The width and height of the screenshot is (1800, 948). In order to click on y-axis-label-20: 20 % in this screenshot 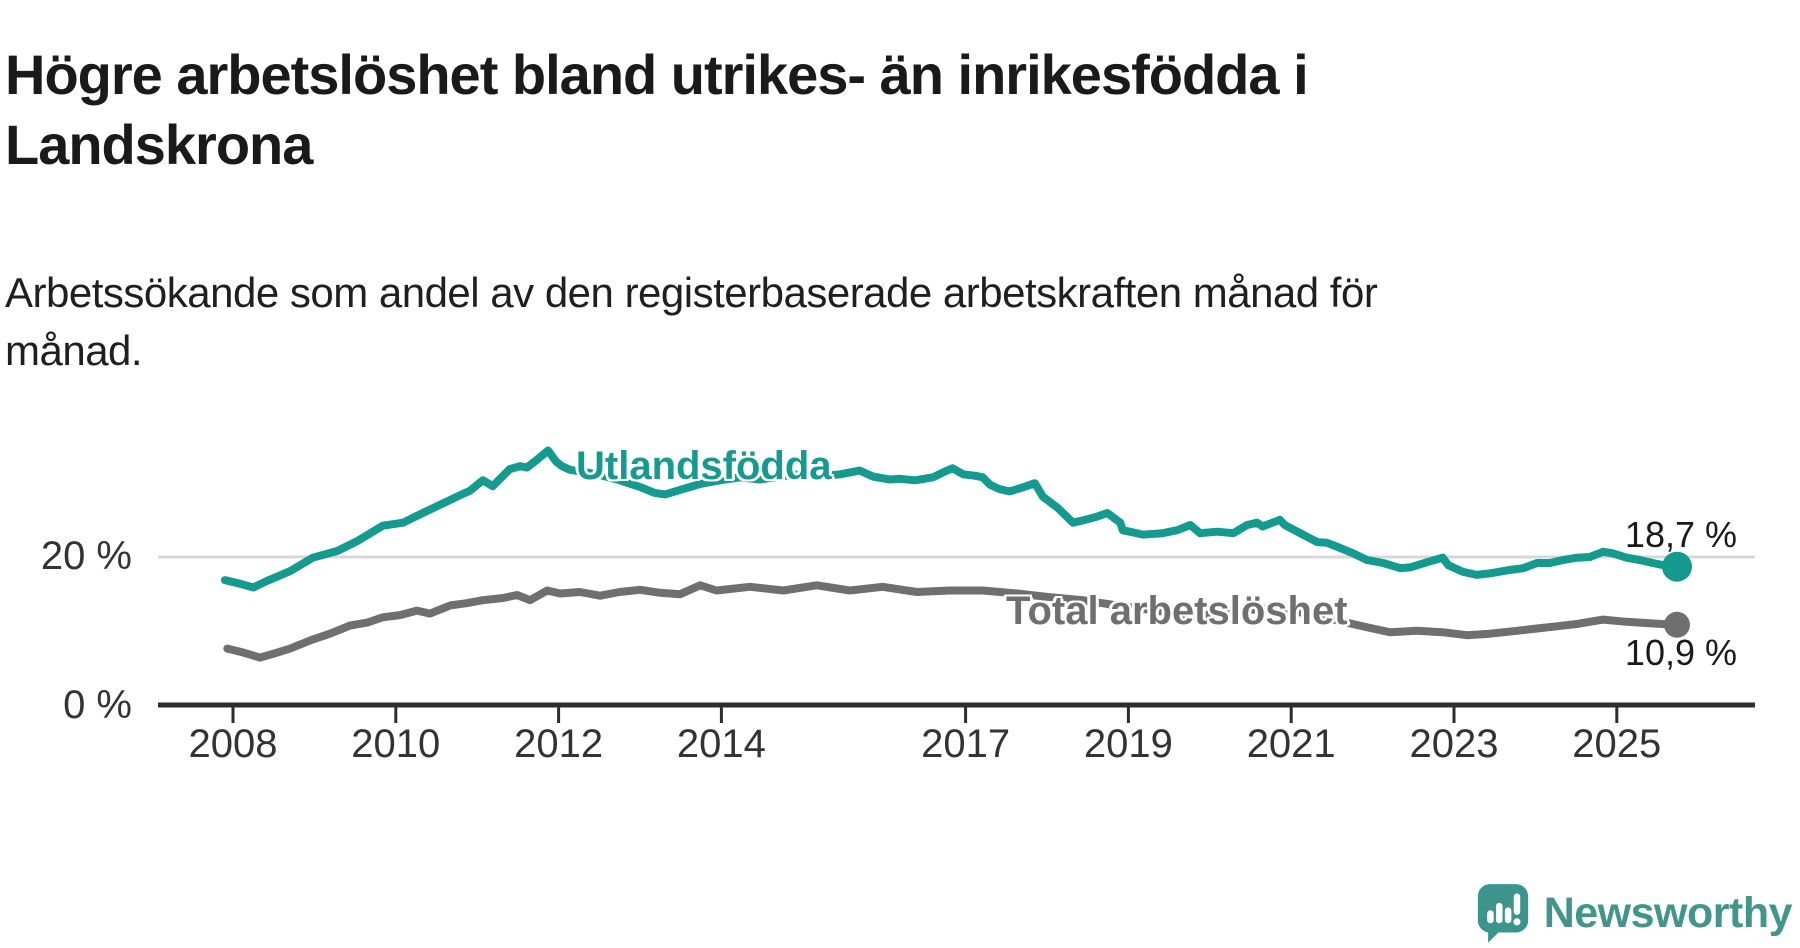, I will do `click(86, 556)`.